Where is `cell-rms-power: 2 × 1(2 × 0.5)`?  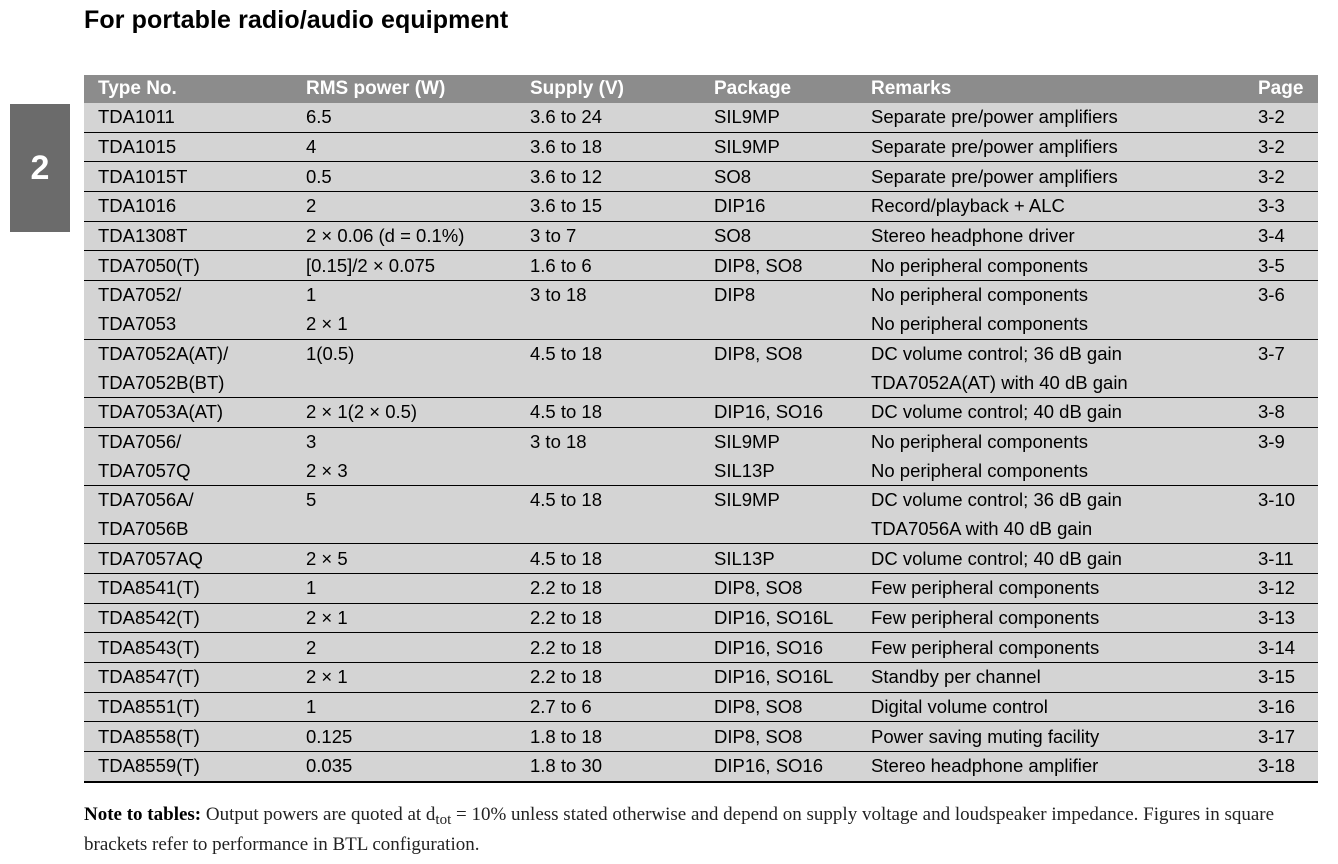 cell-rms-power: 2 × 1(2 × 0.5) is located at coordinates (404, 412).